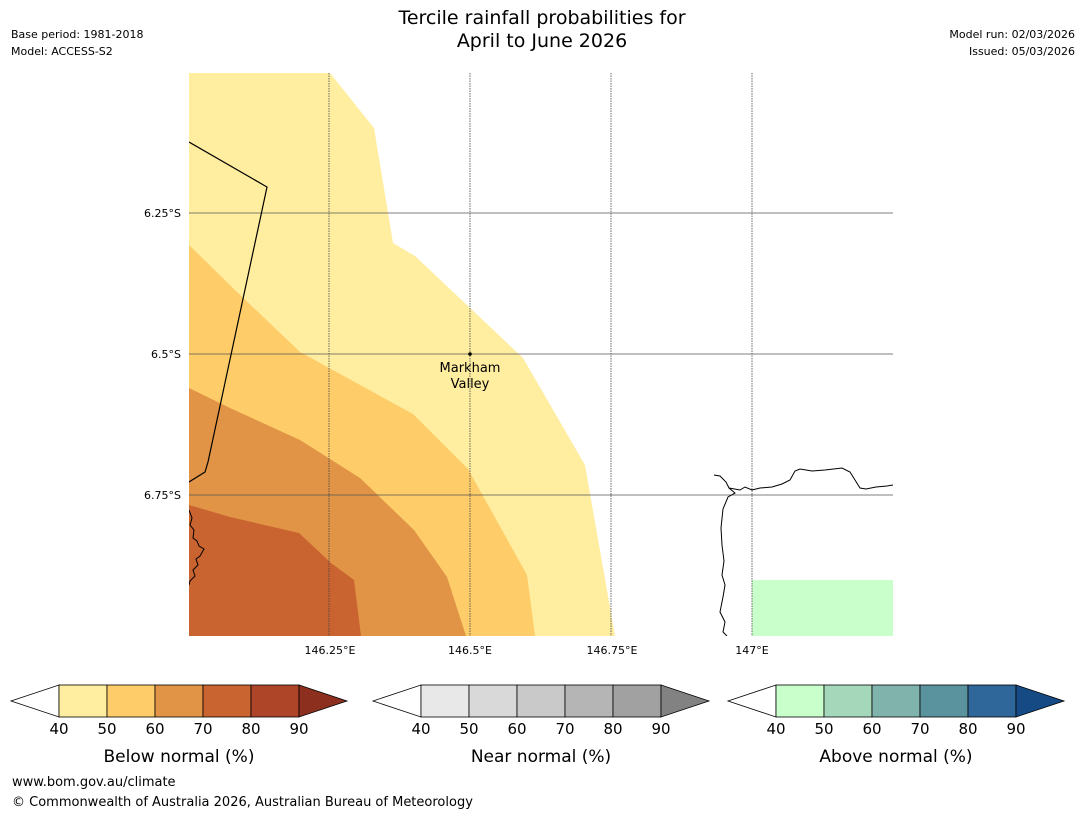 The height and width of the screenshot is (816, 1085). I want to click on below-normal-70-80-region, so click(275, 570).